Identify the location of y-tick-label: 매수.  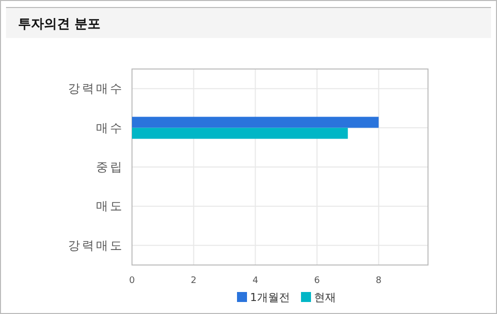
(110, 127).